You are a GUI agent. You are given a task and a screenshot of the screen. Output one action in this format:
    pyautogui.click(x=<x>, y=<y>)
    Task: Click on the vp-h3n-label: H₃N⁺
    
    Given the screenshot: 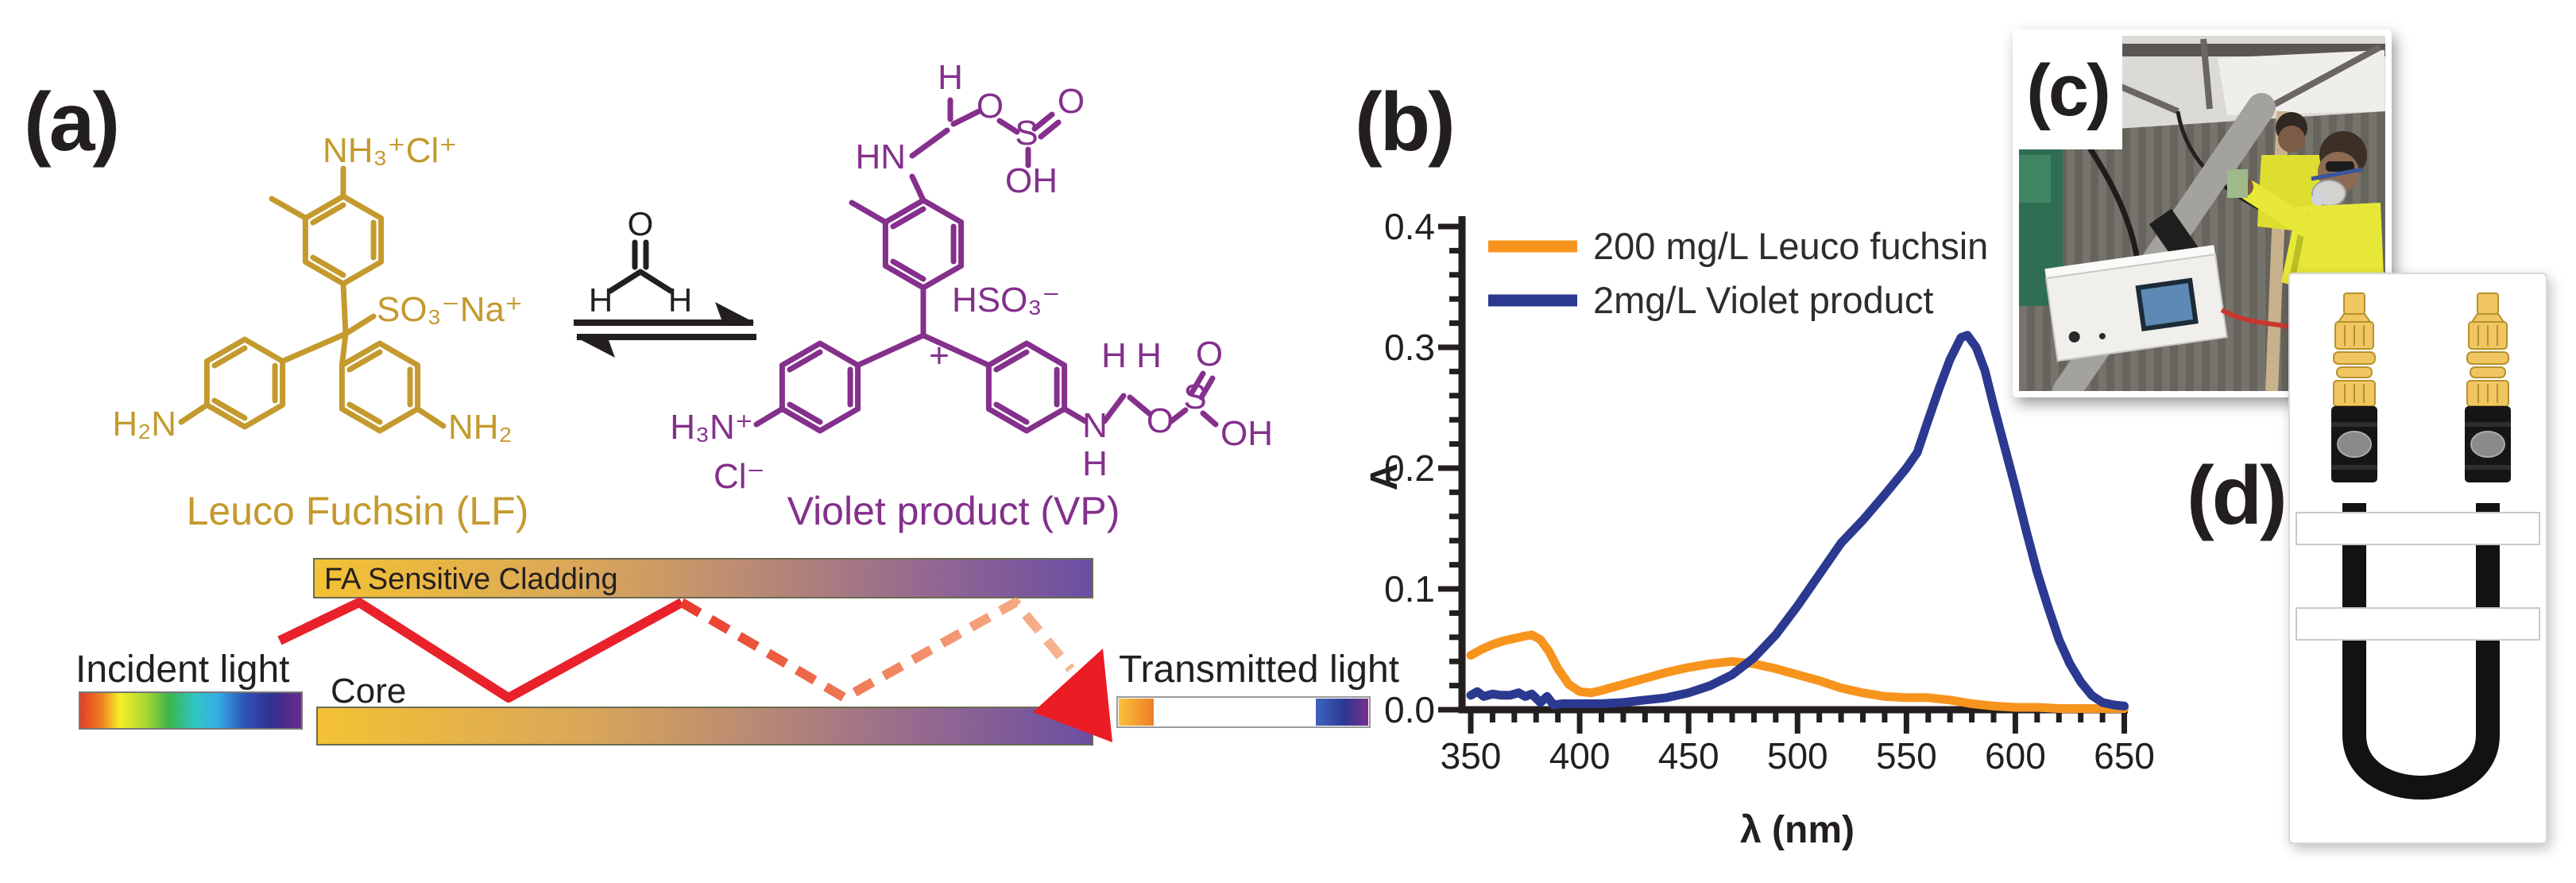 What is the action you would take?
    pyautogui.click(x=711, y=427)
    